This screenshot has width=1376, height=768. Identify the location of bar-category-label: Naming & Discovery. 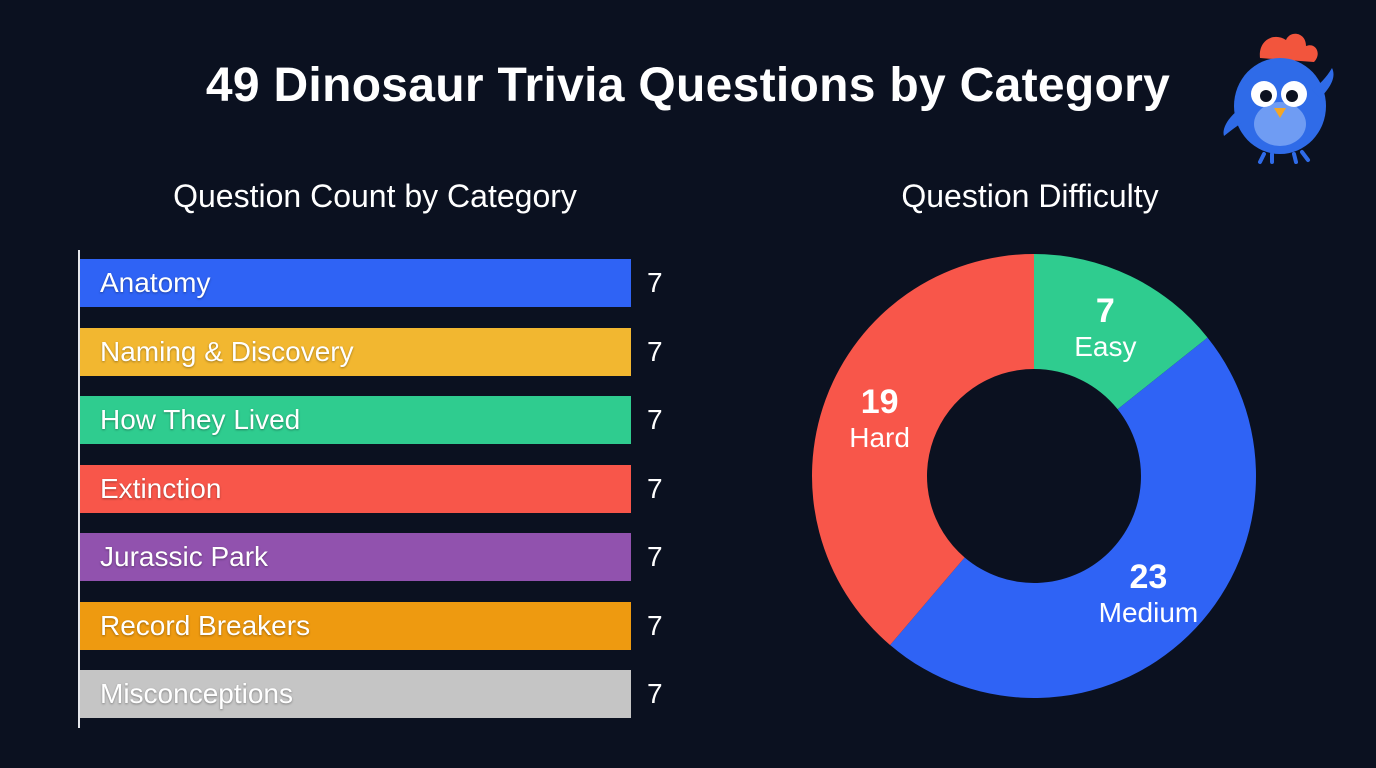
(227, 351).